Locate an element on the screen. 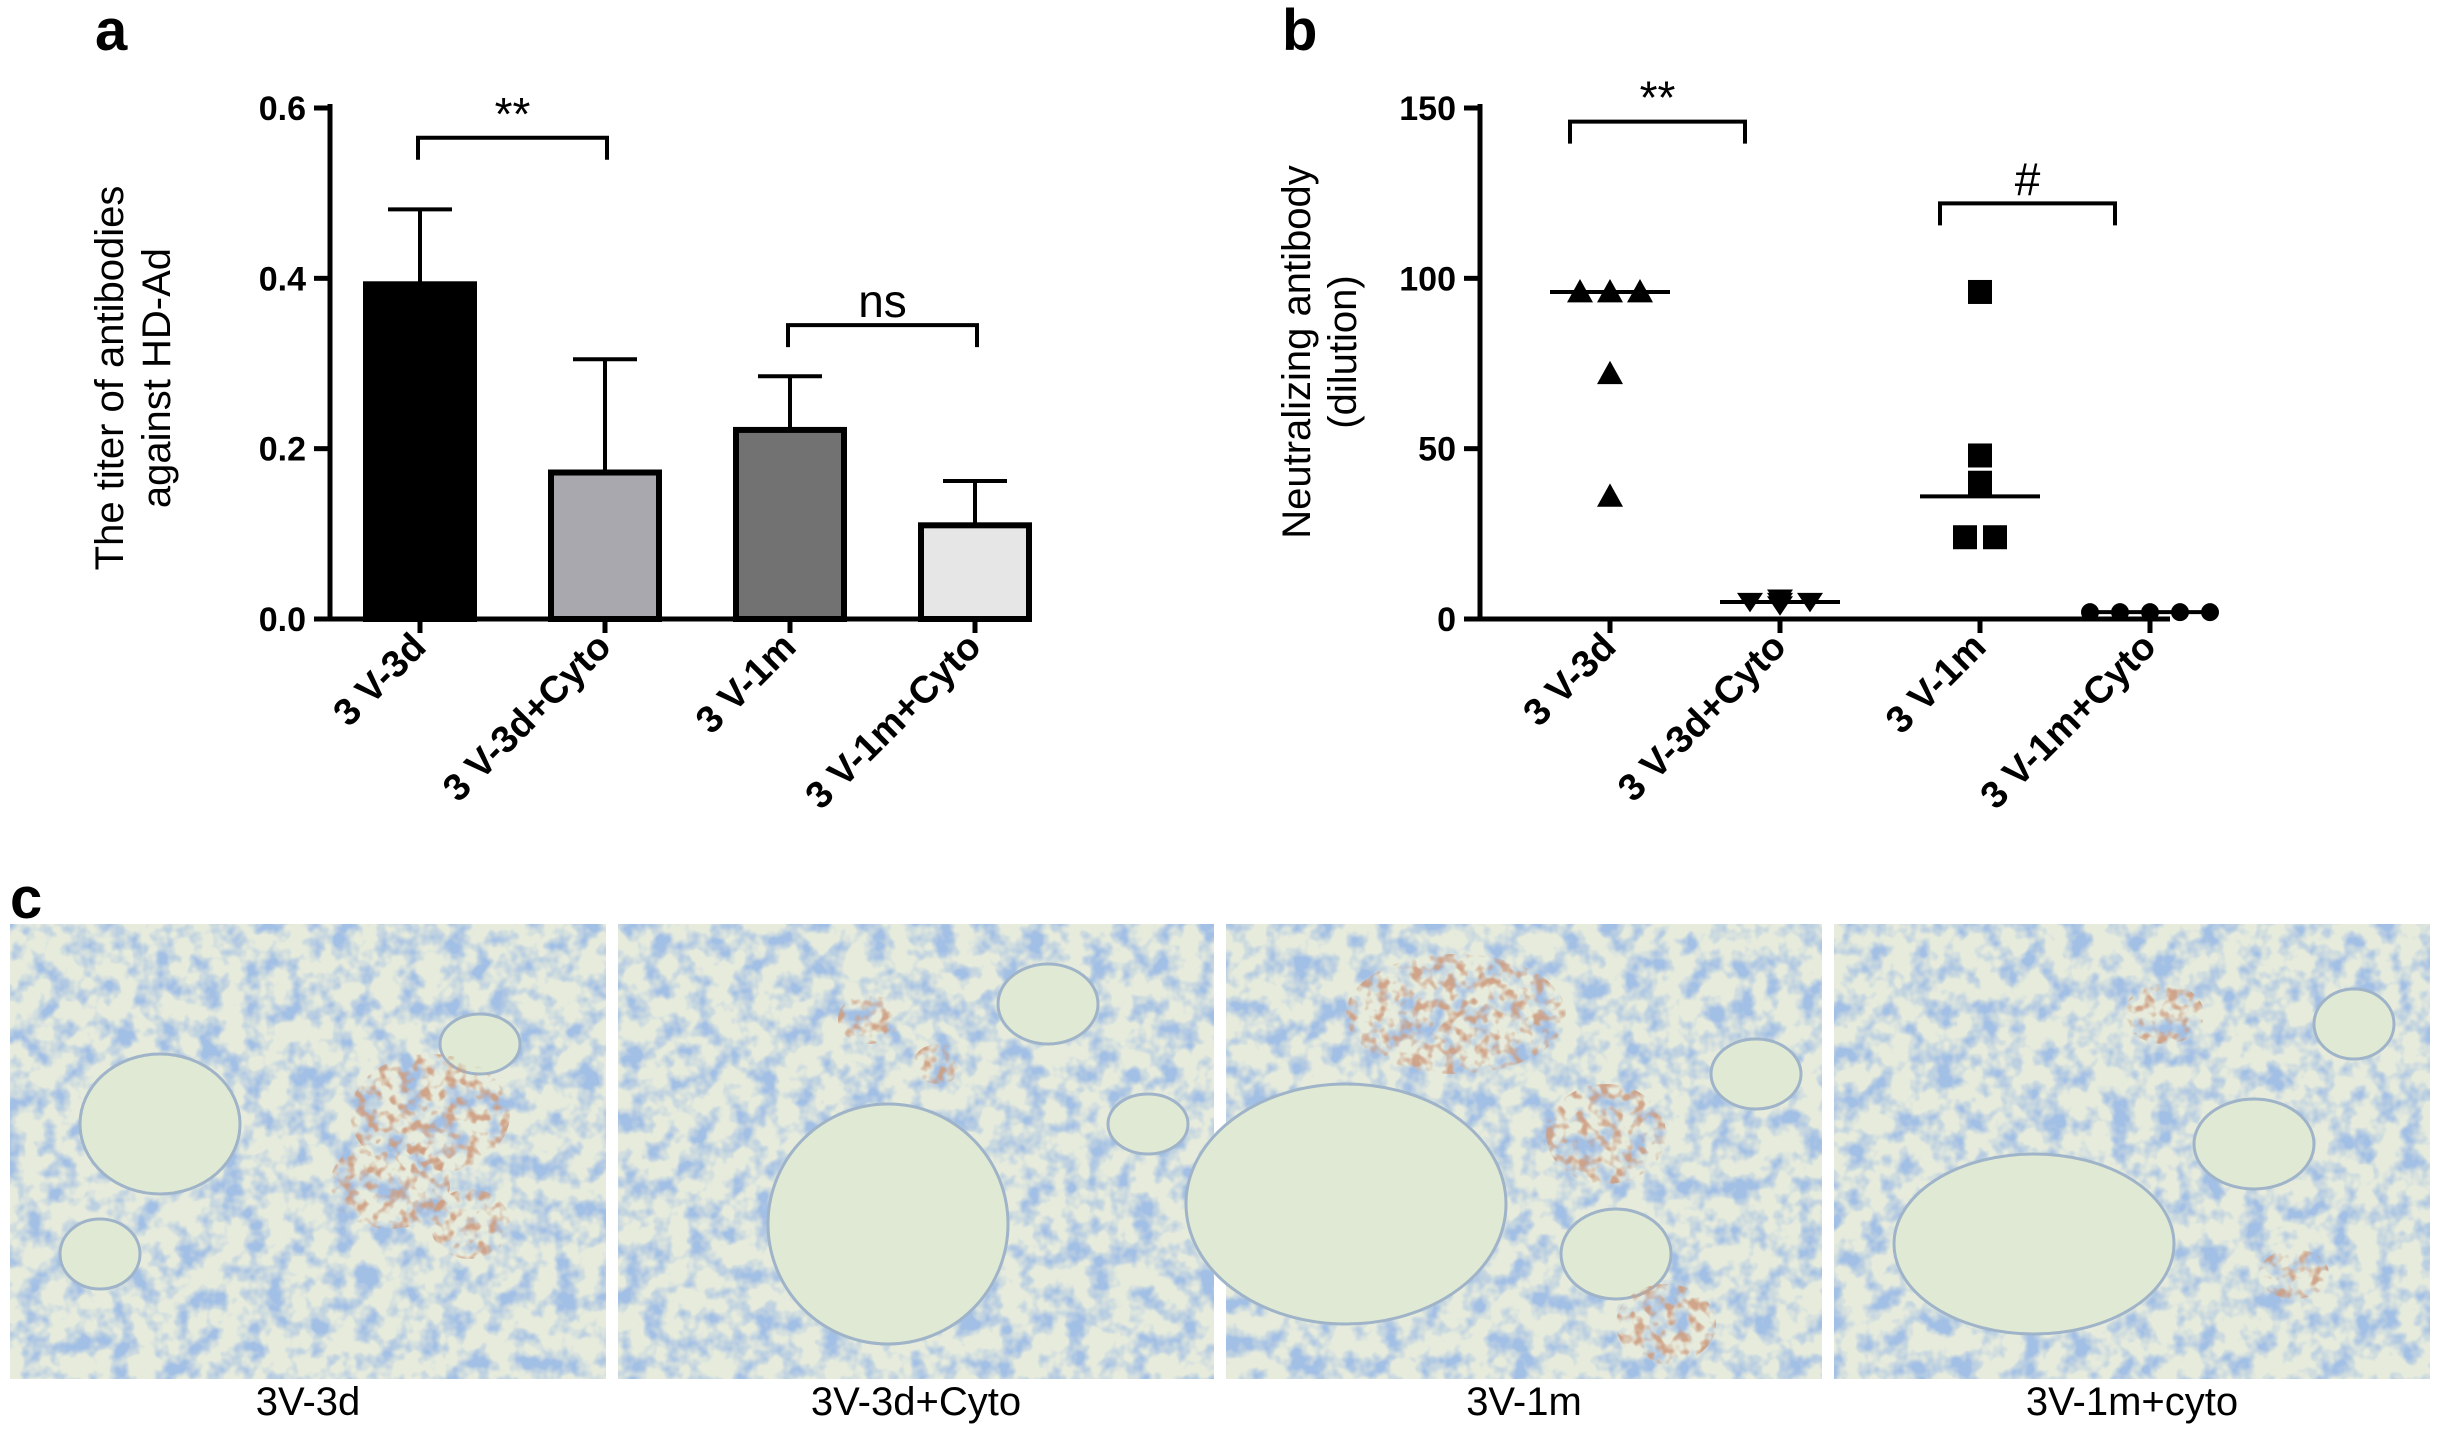  chart-a-category-label: 3 V-1m+Cyto is located at coordinates (894, 722).